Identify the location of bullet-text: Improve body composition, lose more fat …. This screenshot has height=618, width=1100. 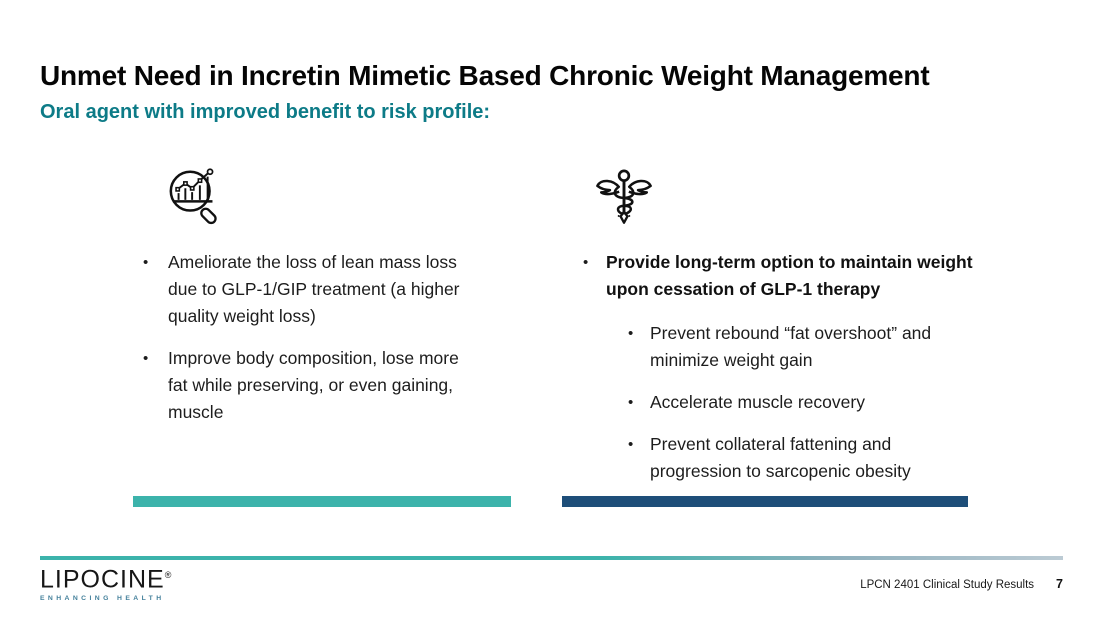
(313, 385).